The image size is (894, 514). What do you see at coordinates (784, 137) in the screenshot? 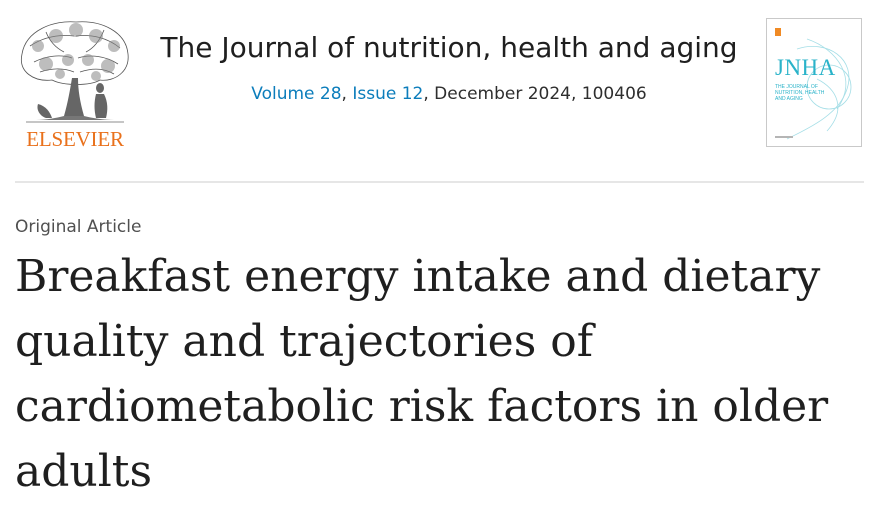
I see `cover-footer-mark` at bounding box center [784, 137].